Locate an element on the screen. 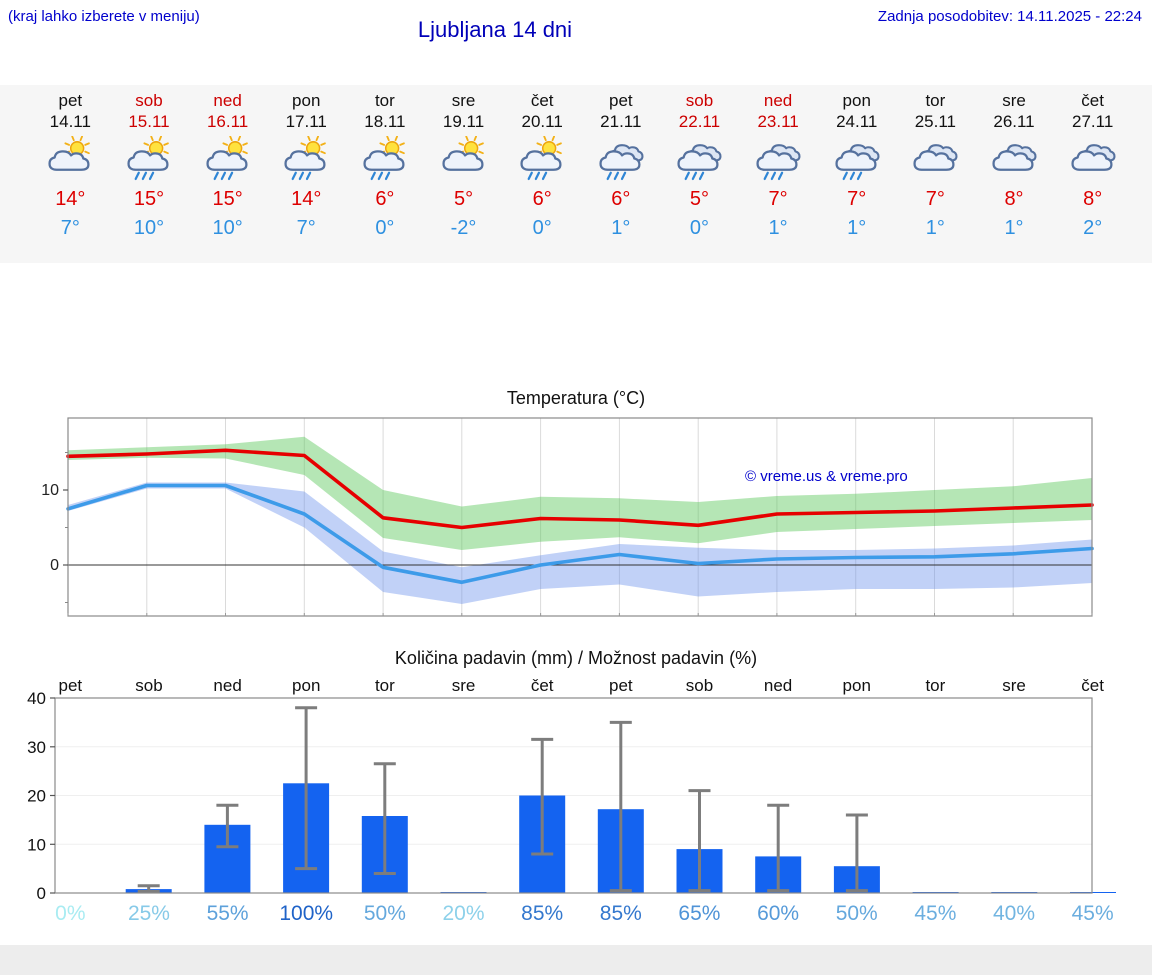 Image resolution: width=1152 pixels, height=975 pixels. day-column: pet 14.11 14° 7° is located at coordinates (70, 174).